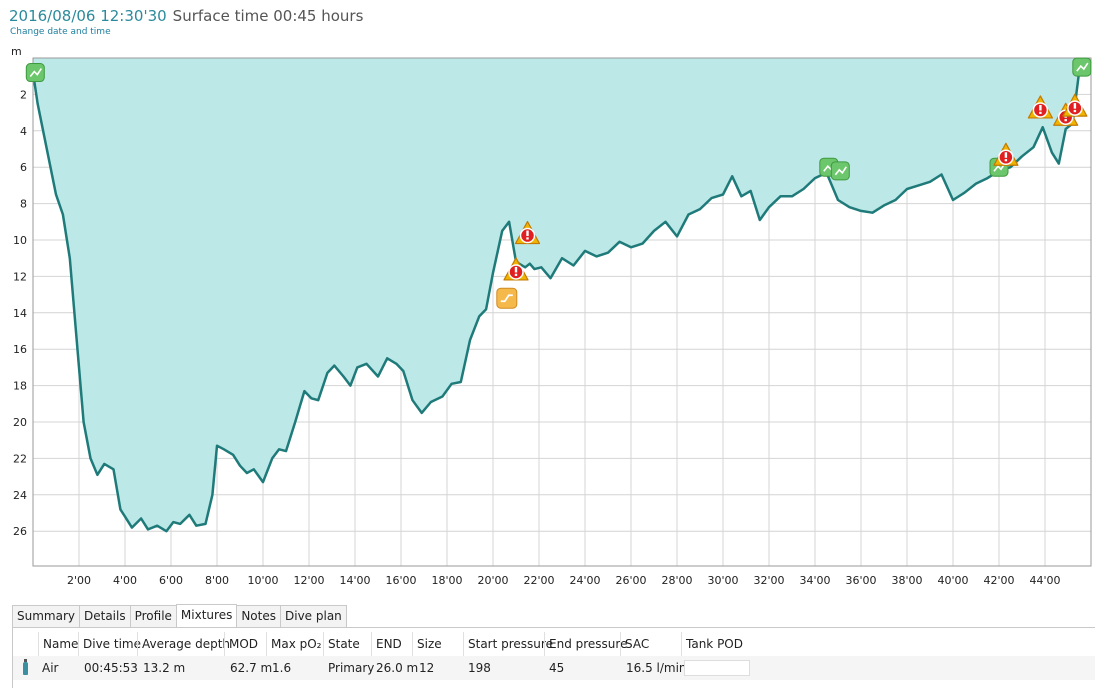 This screenshot has width=1095, height=688. What do you see at coordinates (492, 580) in the screenshot?
I see `x-tick-label: 20'00` at bounding box center [492, 580].